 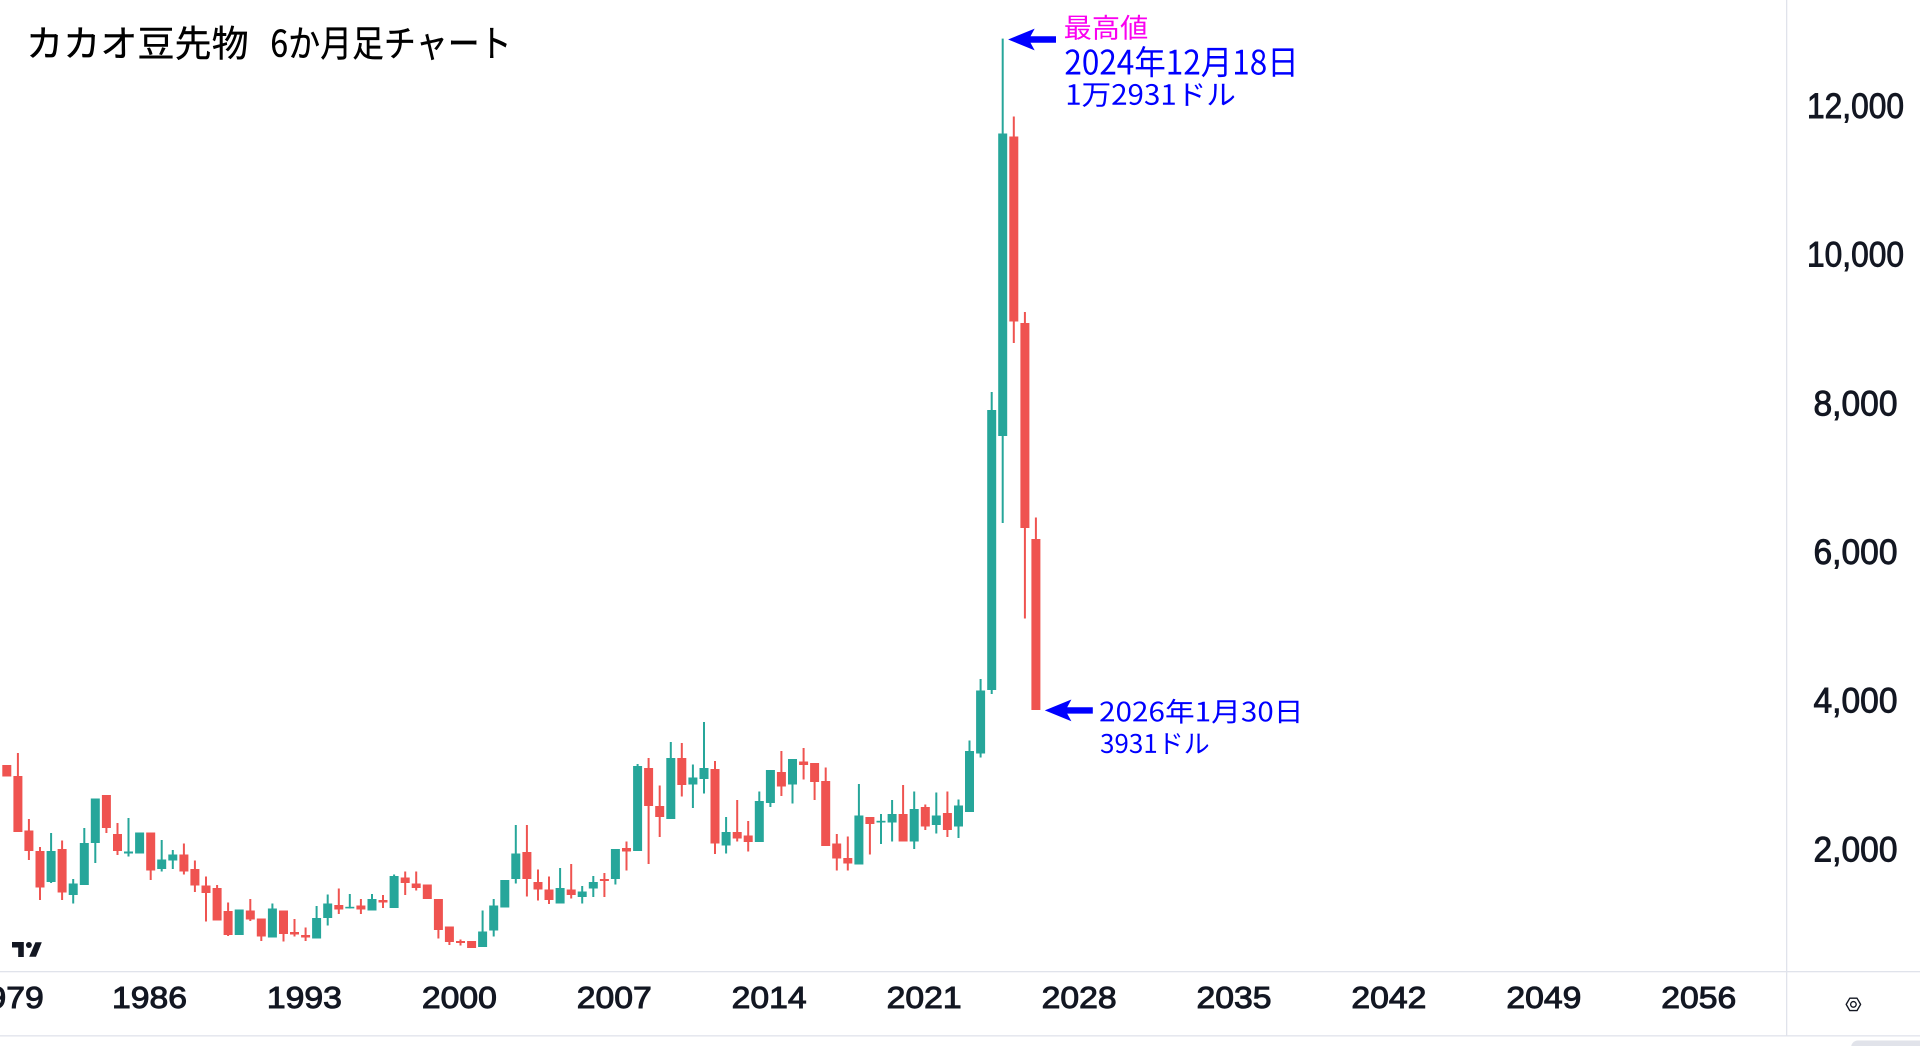 I want to click on svg-text: 2021, so click(x=924, y=997).